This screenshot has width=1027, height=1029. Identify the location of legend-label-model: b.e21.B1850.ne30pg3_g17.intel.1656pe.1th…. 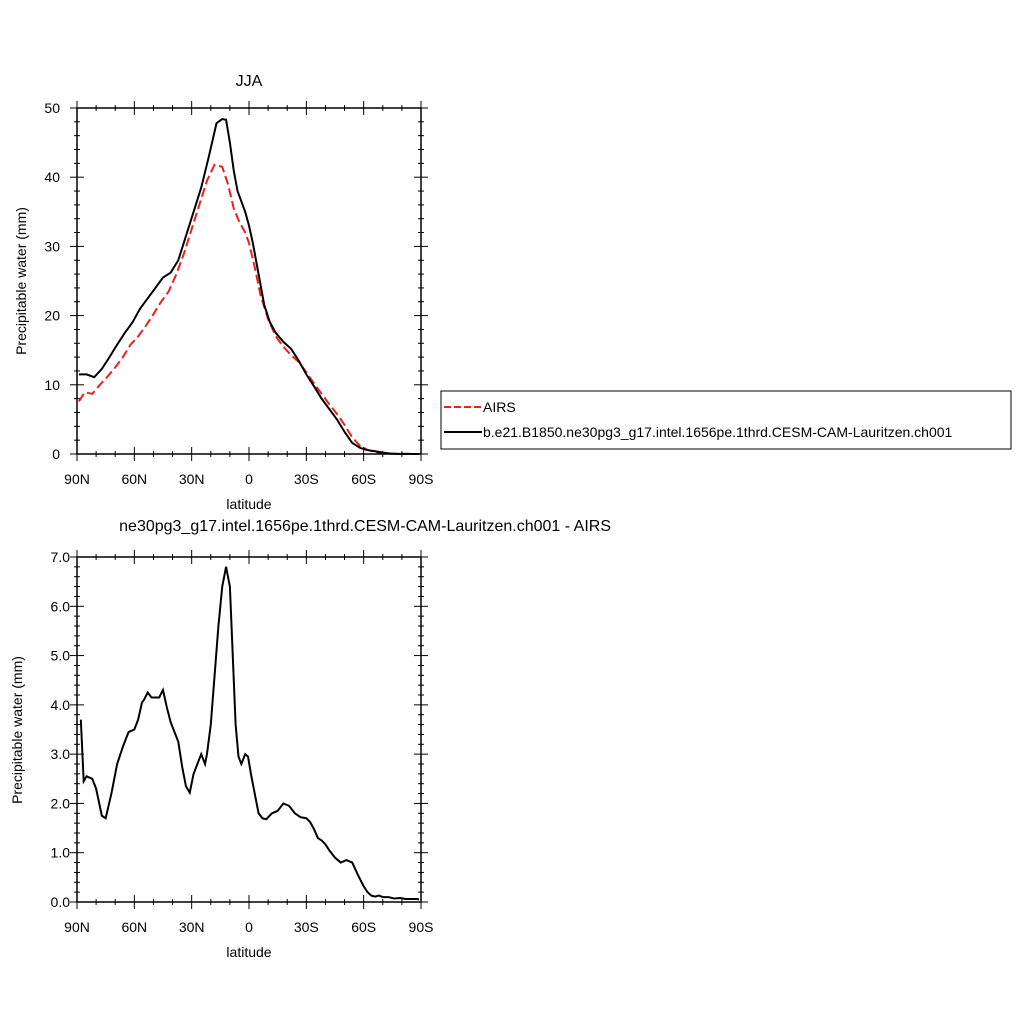
(718, 432).